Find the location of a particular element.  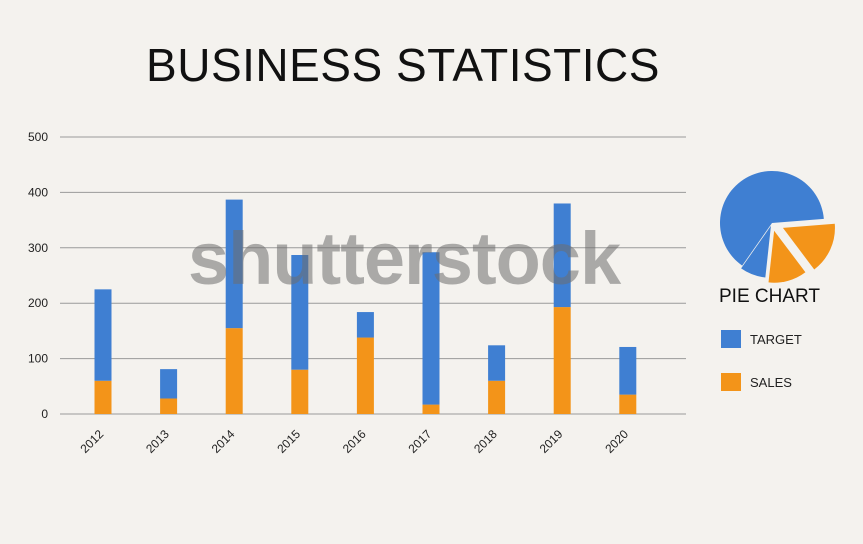

bar-sales-2012 is located at coordinates (103, 397).